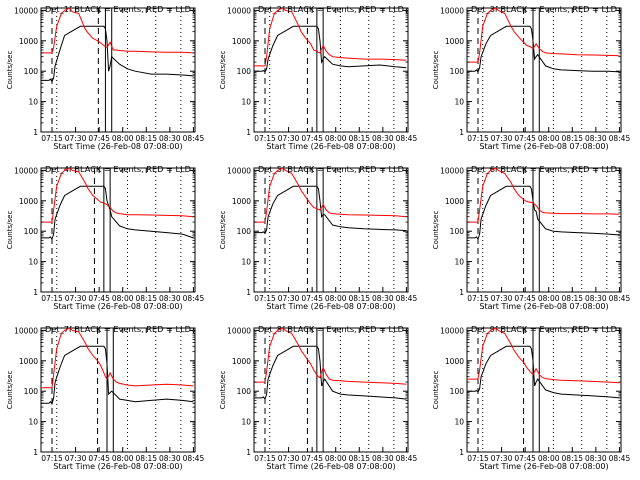  I want to click on panel-title: Det_8f BLACK = Events, RED = LLD, so click(331, 329).